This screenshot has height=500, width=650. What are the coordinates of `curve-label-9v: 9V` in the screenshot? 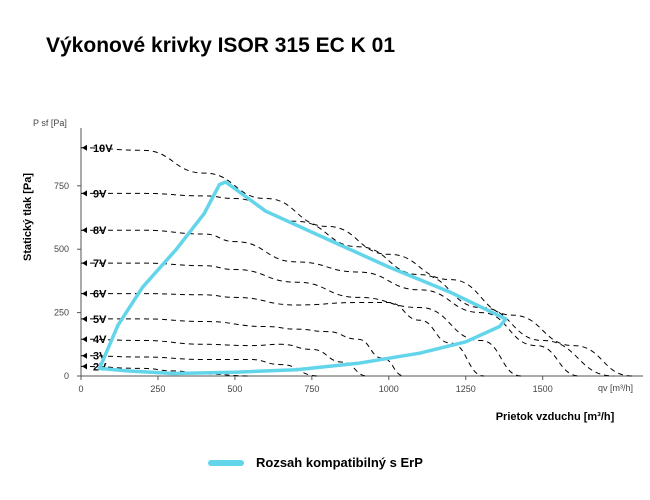 It's located at (100, 194).